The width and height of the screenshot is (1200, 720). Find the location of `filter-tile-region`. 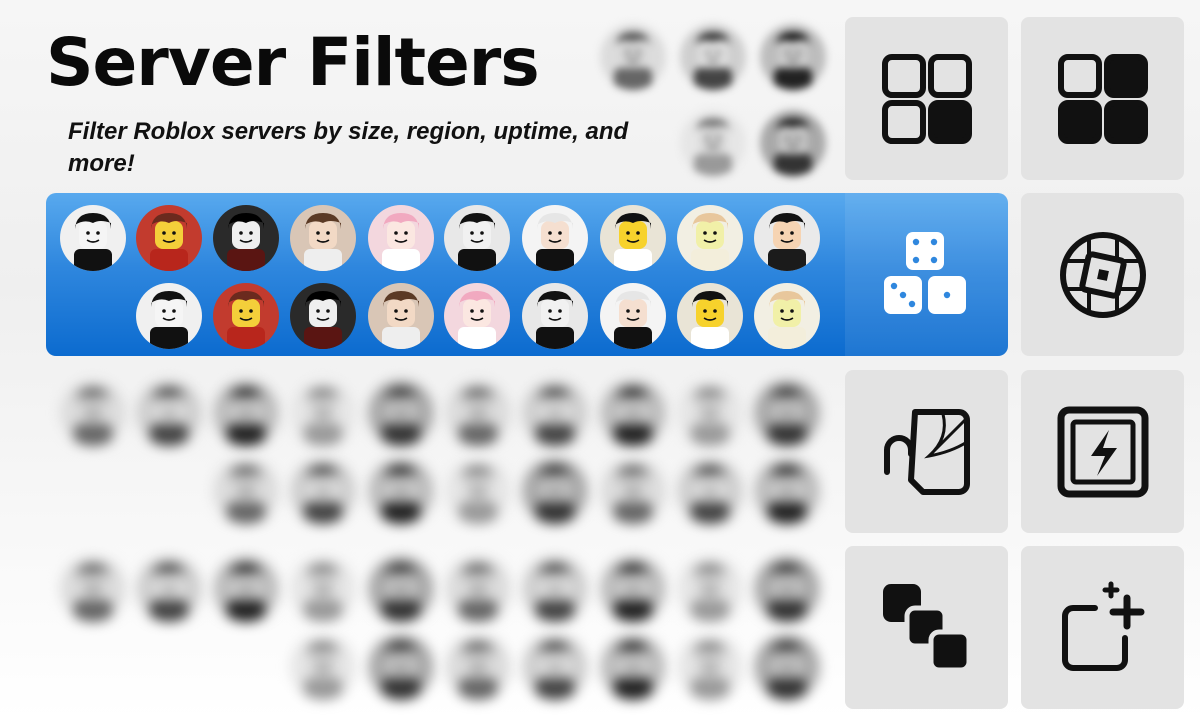

filter-tile-region is located at coordinates (1102, 274).